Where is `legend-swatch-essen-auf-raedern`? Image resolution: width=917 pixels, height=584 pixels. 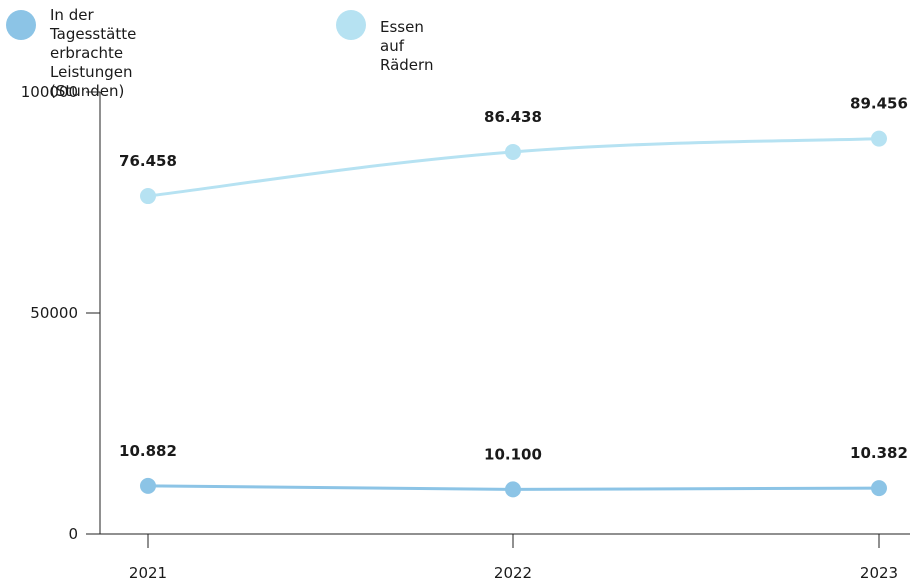
legend-swatch-essen-auf-raedern is located at coordinates (351, 25).